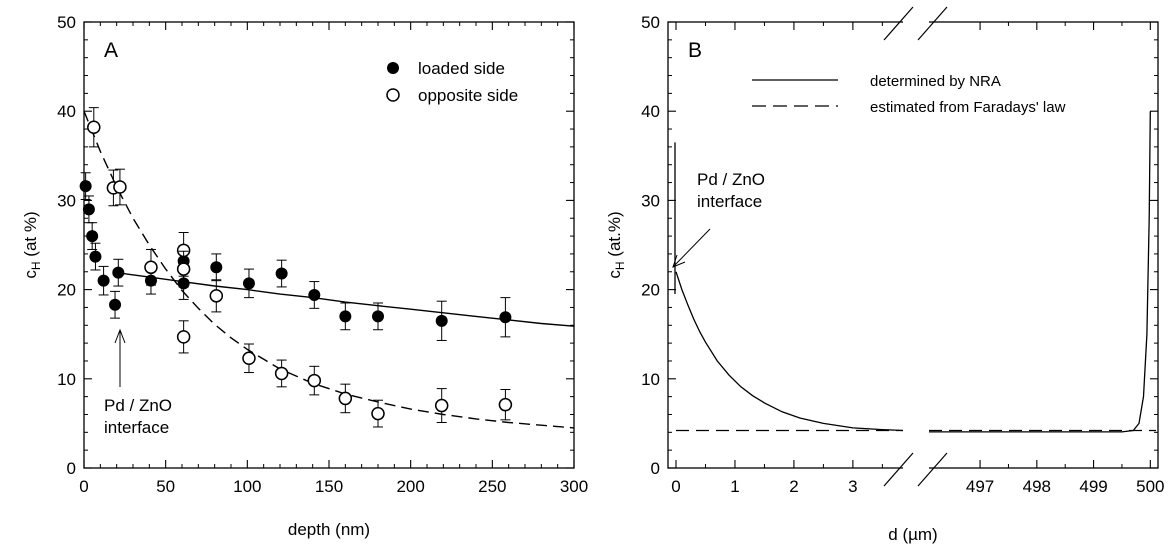  What do you see at coordinates (30, 274) in the screenshot?
I see `chart-a-ylabel-main: c` at bounding box center [30, 274].